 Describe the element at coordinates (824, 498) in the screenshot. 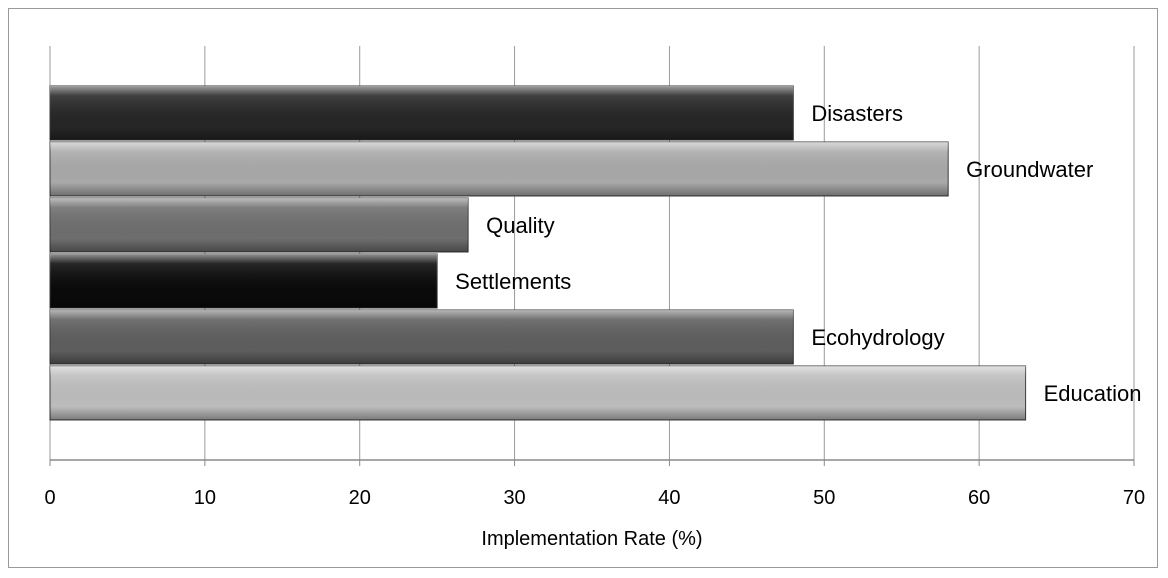

I see `x-tick-label: 50` at that location.